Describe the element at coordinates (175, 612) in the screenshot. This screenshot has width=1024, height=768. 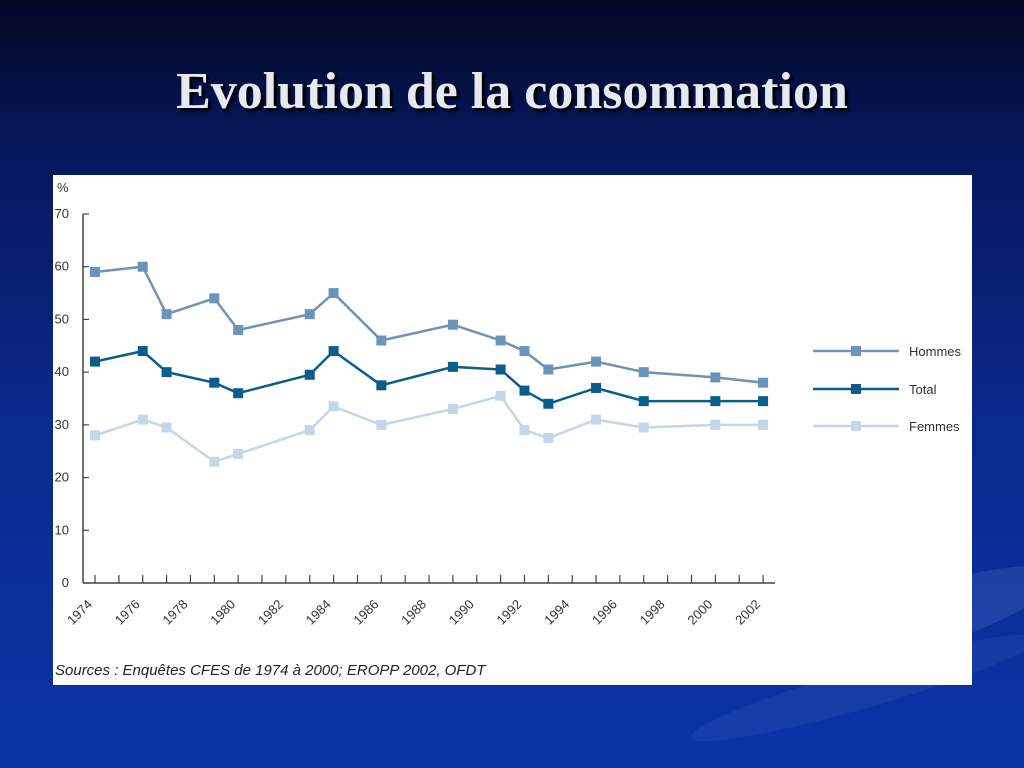
I see `x-tick-label: 1978` at that location.